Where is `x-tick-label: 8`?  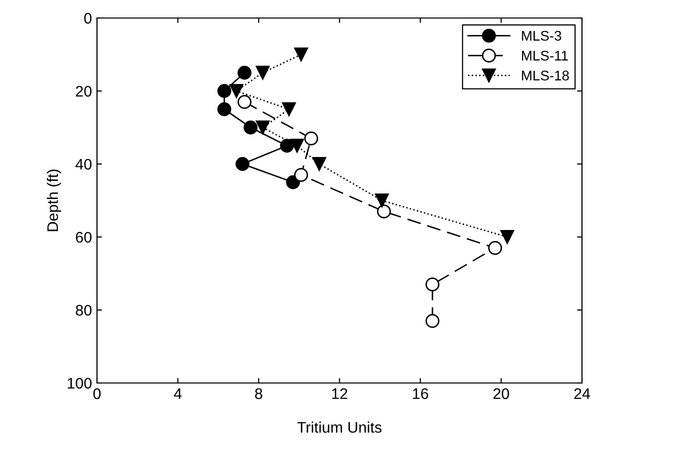 x-tick-label: 8 is located at coordinates (258, 394).